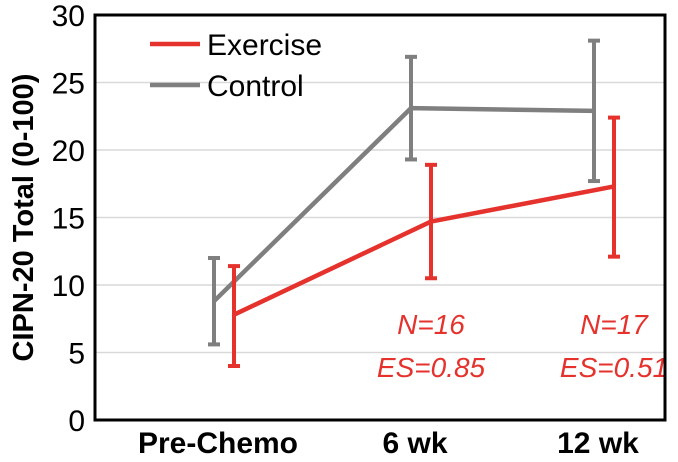 This screenshot has width=678, height=462. I want to click on legend-label: Exercise, so click(264, 45).